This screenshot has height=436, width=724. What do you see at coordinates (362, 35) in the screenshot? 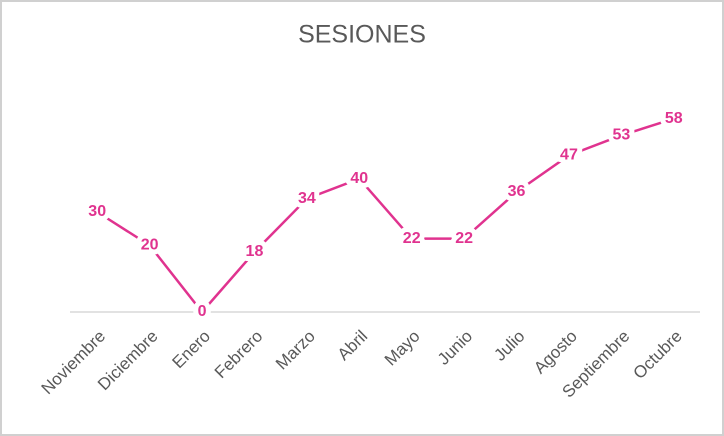
I see `chart-title: SESIONES` at bounding box center [362, 35].